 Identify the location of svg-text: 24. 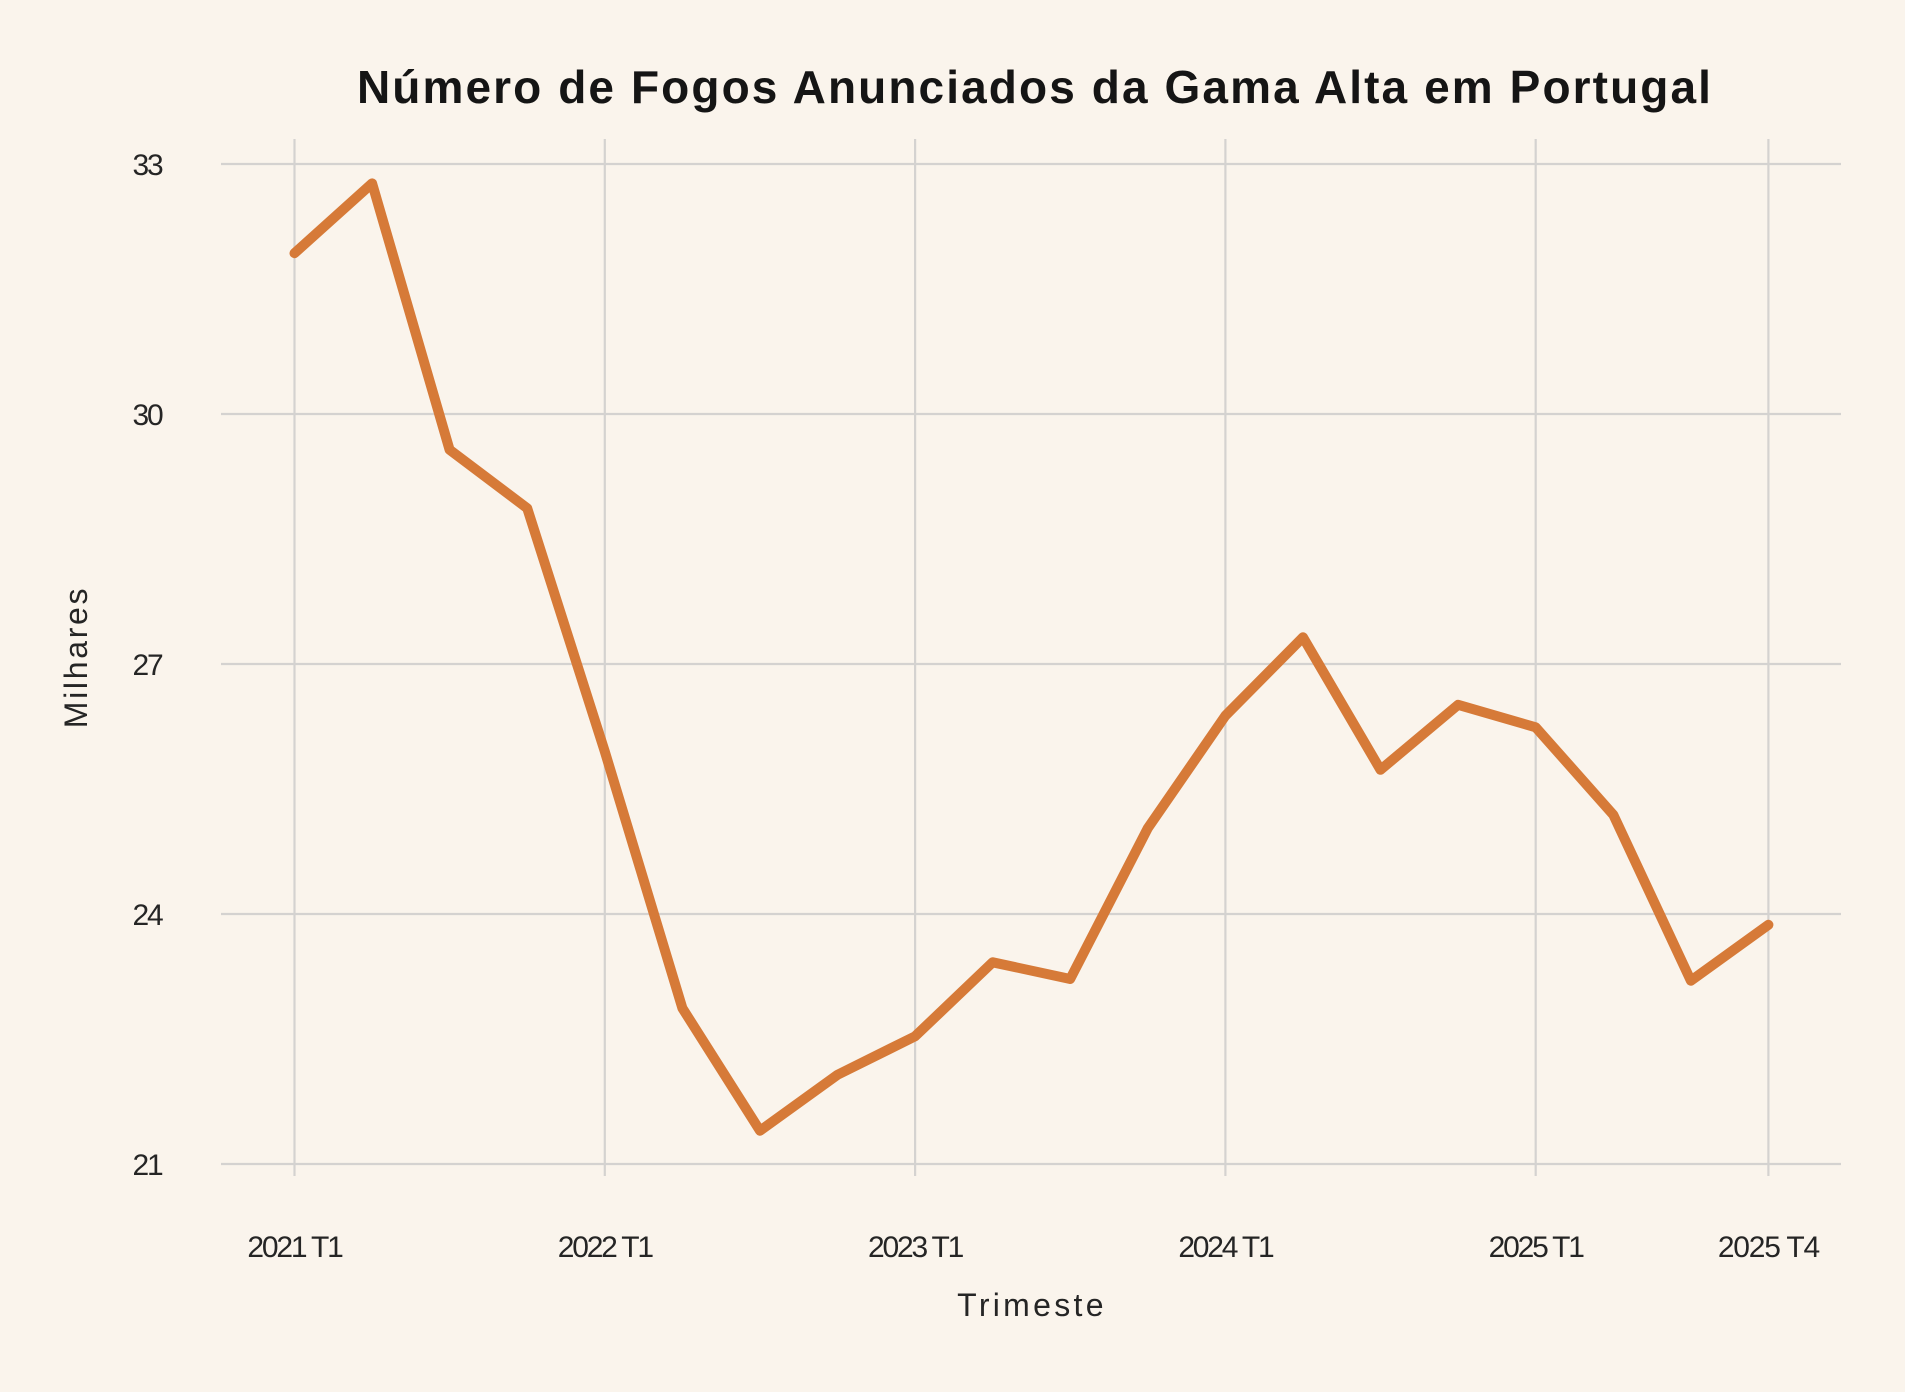
(148, 915).